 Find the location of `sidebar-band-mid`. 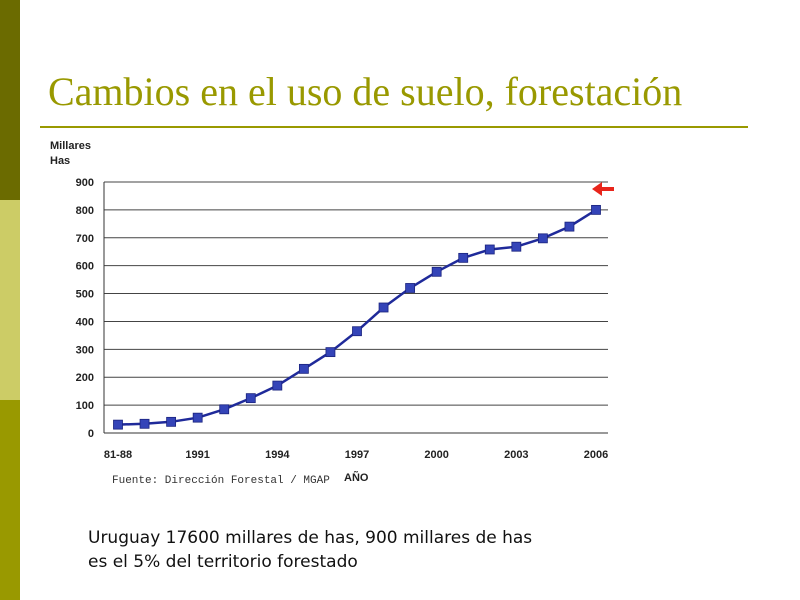

sidebar-band-mid is located at coordinates (10, 500).